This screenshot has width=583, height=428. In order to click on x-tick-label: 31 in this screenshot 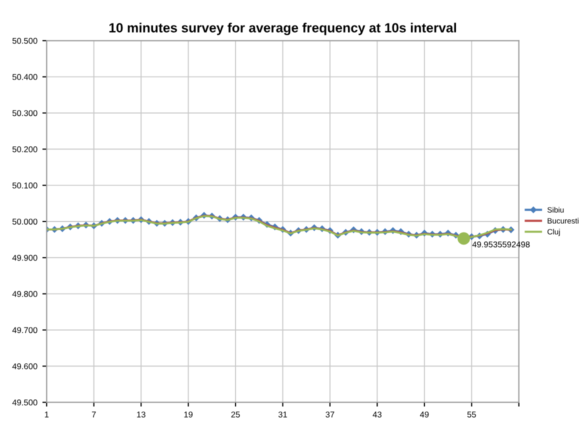, I will do `click(282, 415)`.